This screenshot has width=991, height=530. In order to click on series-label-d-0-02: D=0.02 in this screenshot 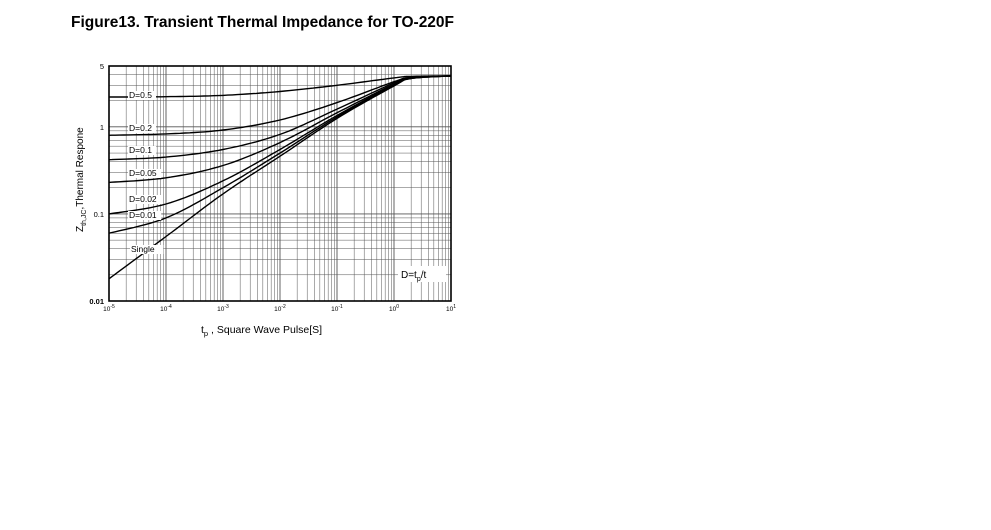, I will do `click(143, 199)`.